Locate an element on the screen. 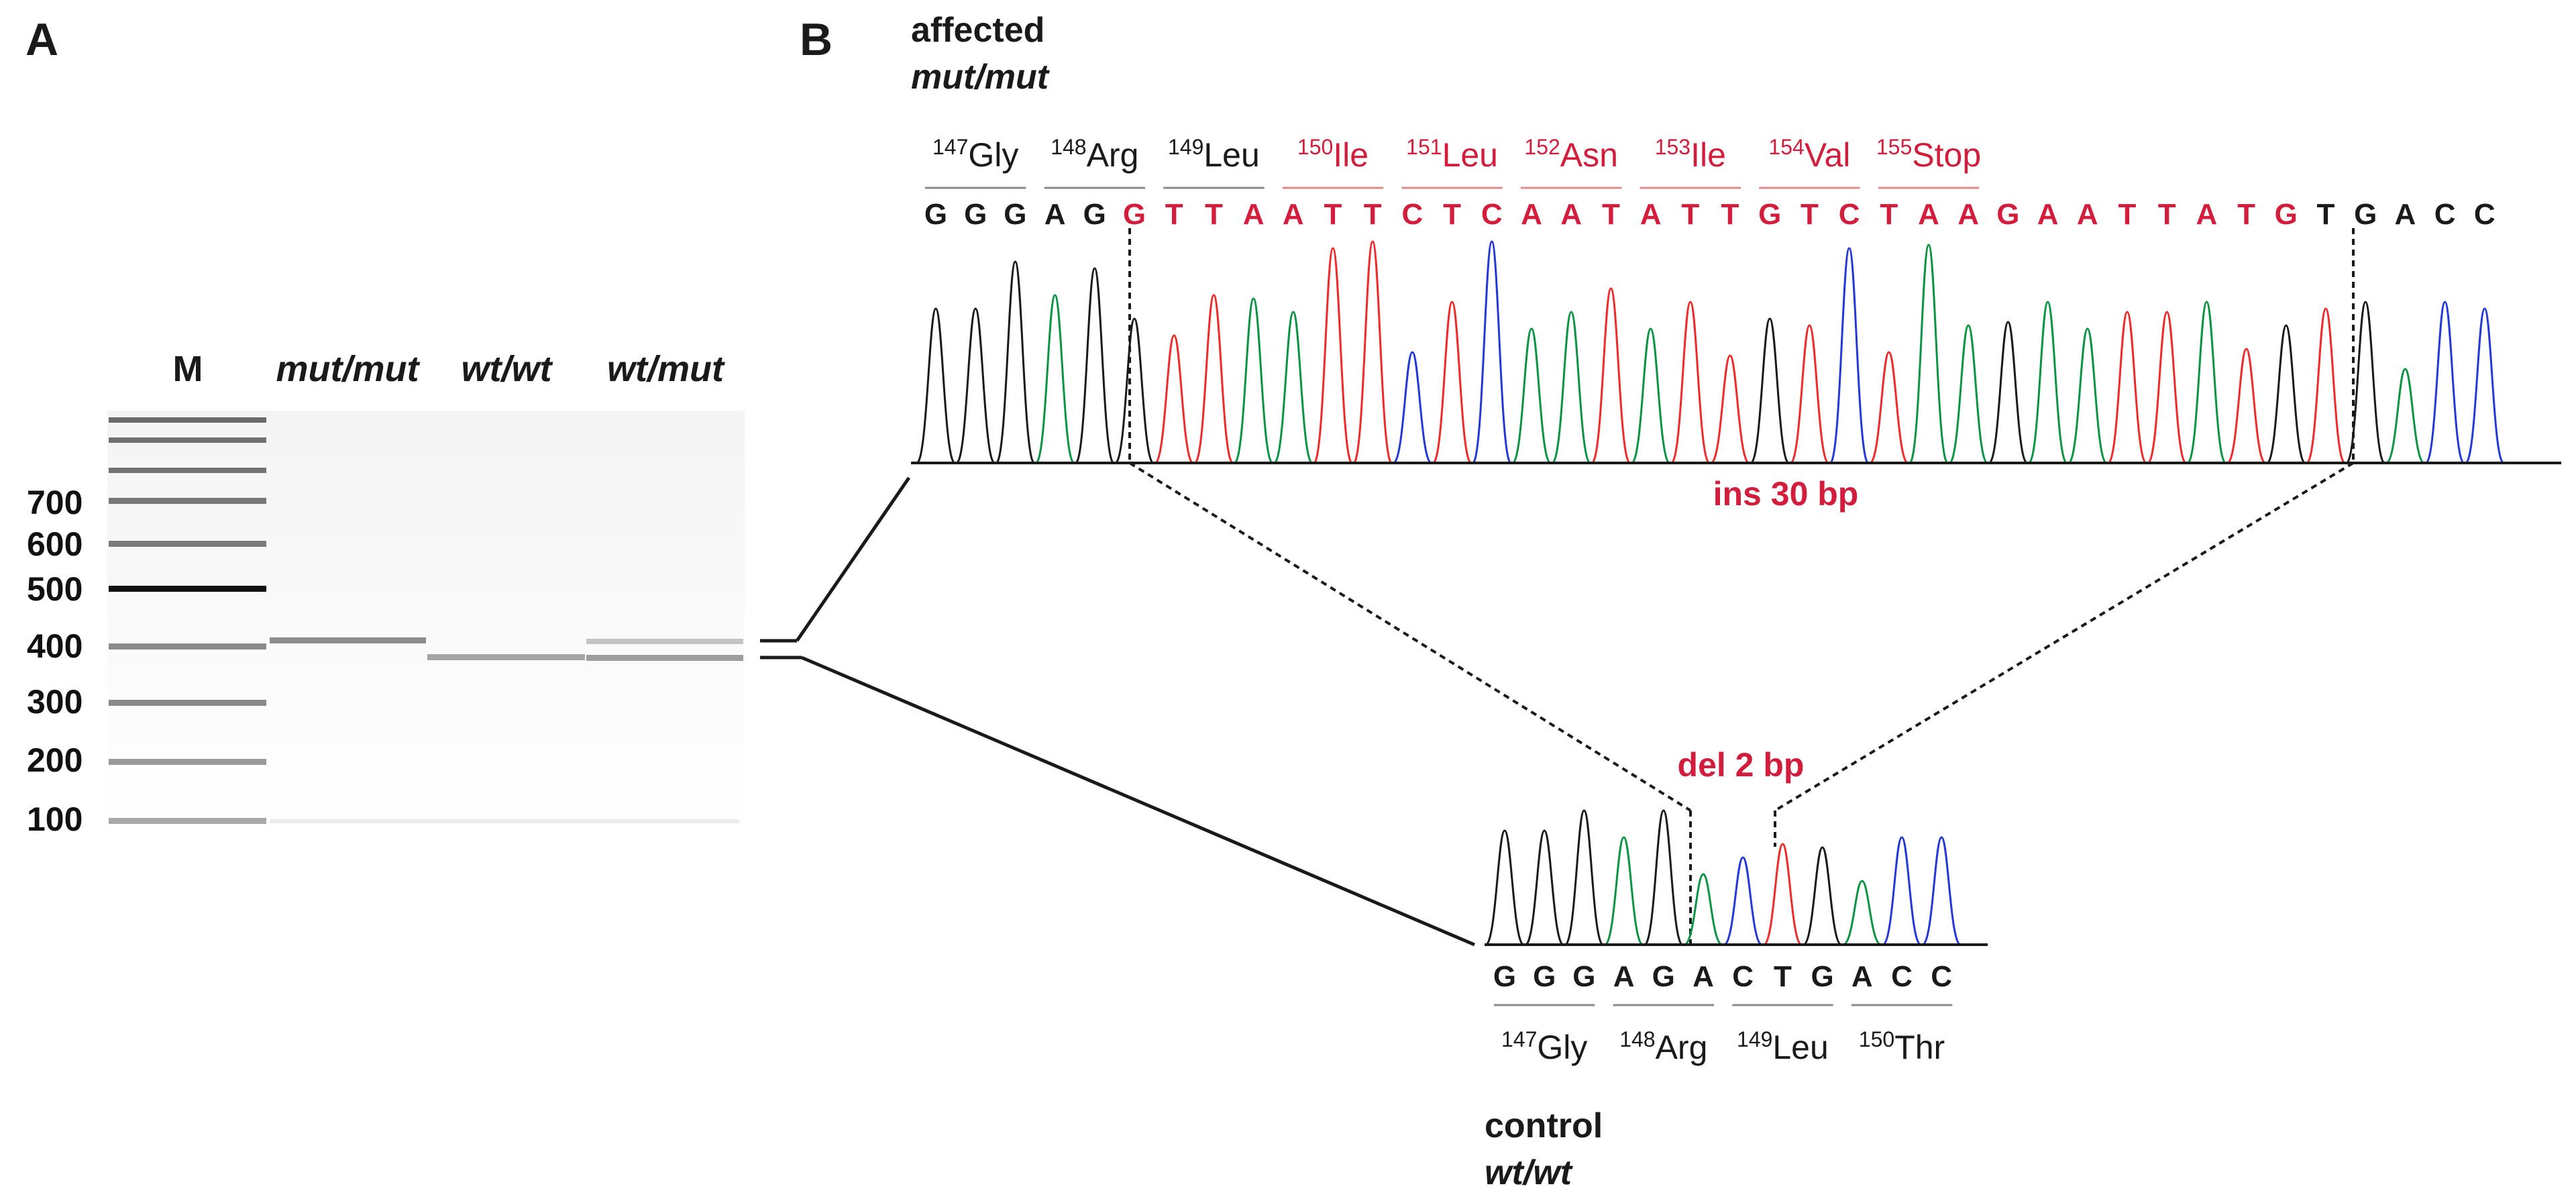  codon-number: 148 is located at coordinates (1637, 1039).